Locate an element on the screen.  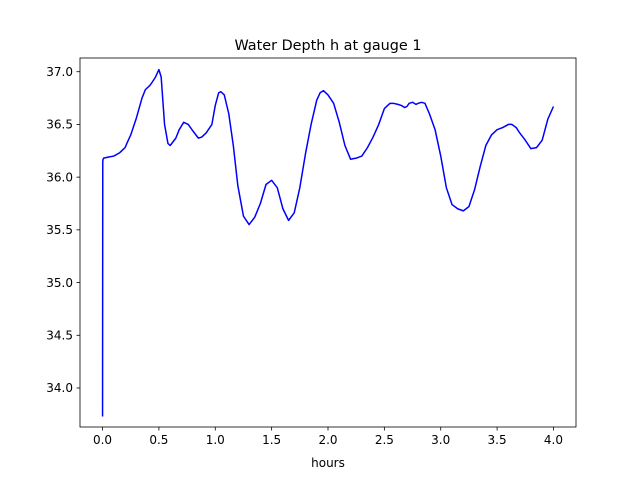
y-tick-label: 37.0 is located at coordinates (59, 72).